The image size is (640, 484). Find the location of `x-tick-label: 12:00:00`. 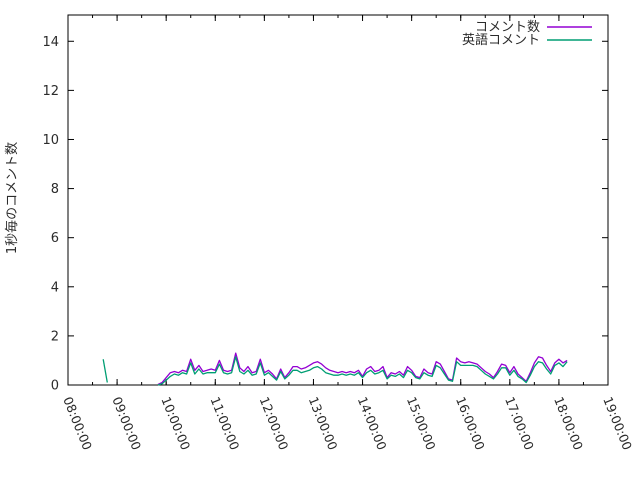

x-tick-label: 12:00:00 is located at coordinates (274, 424).